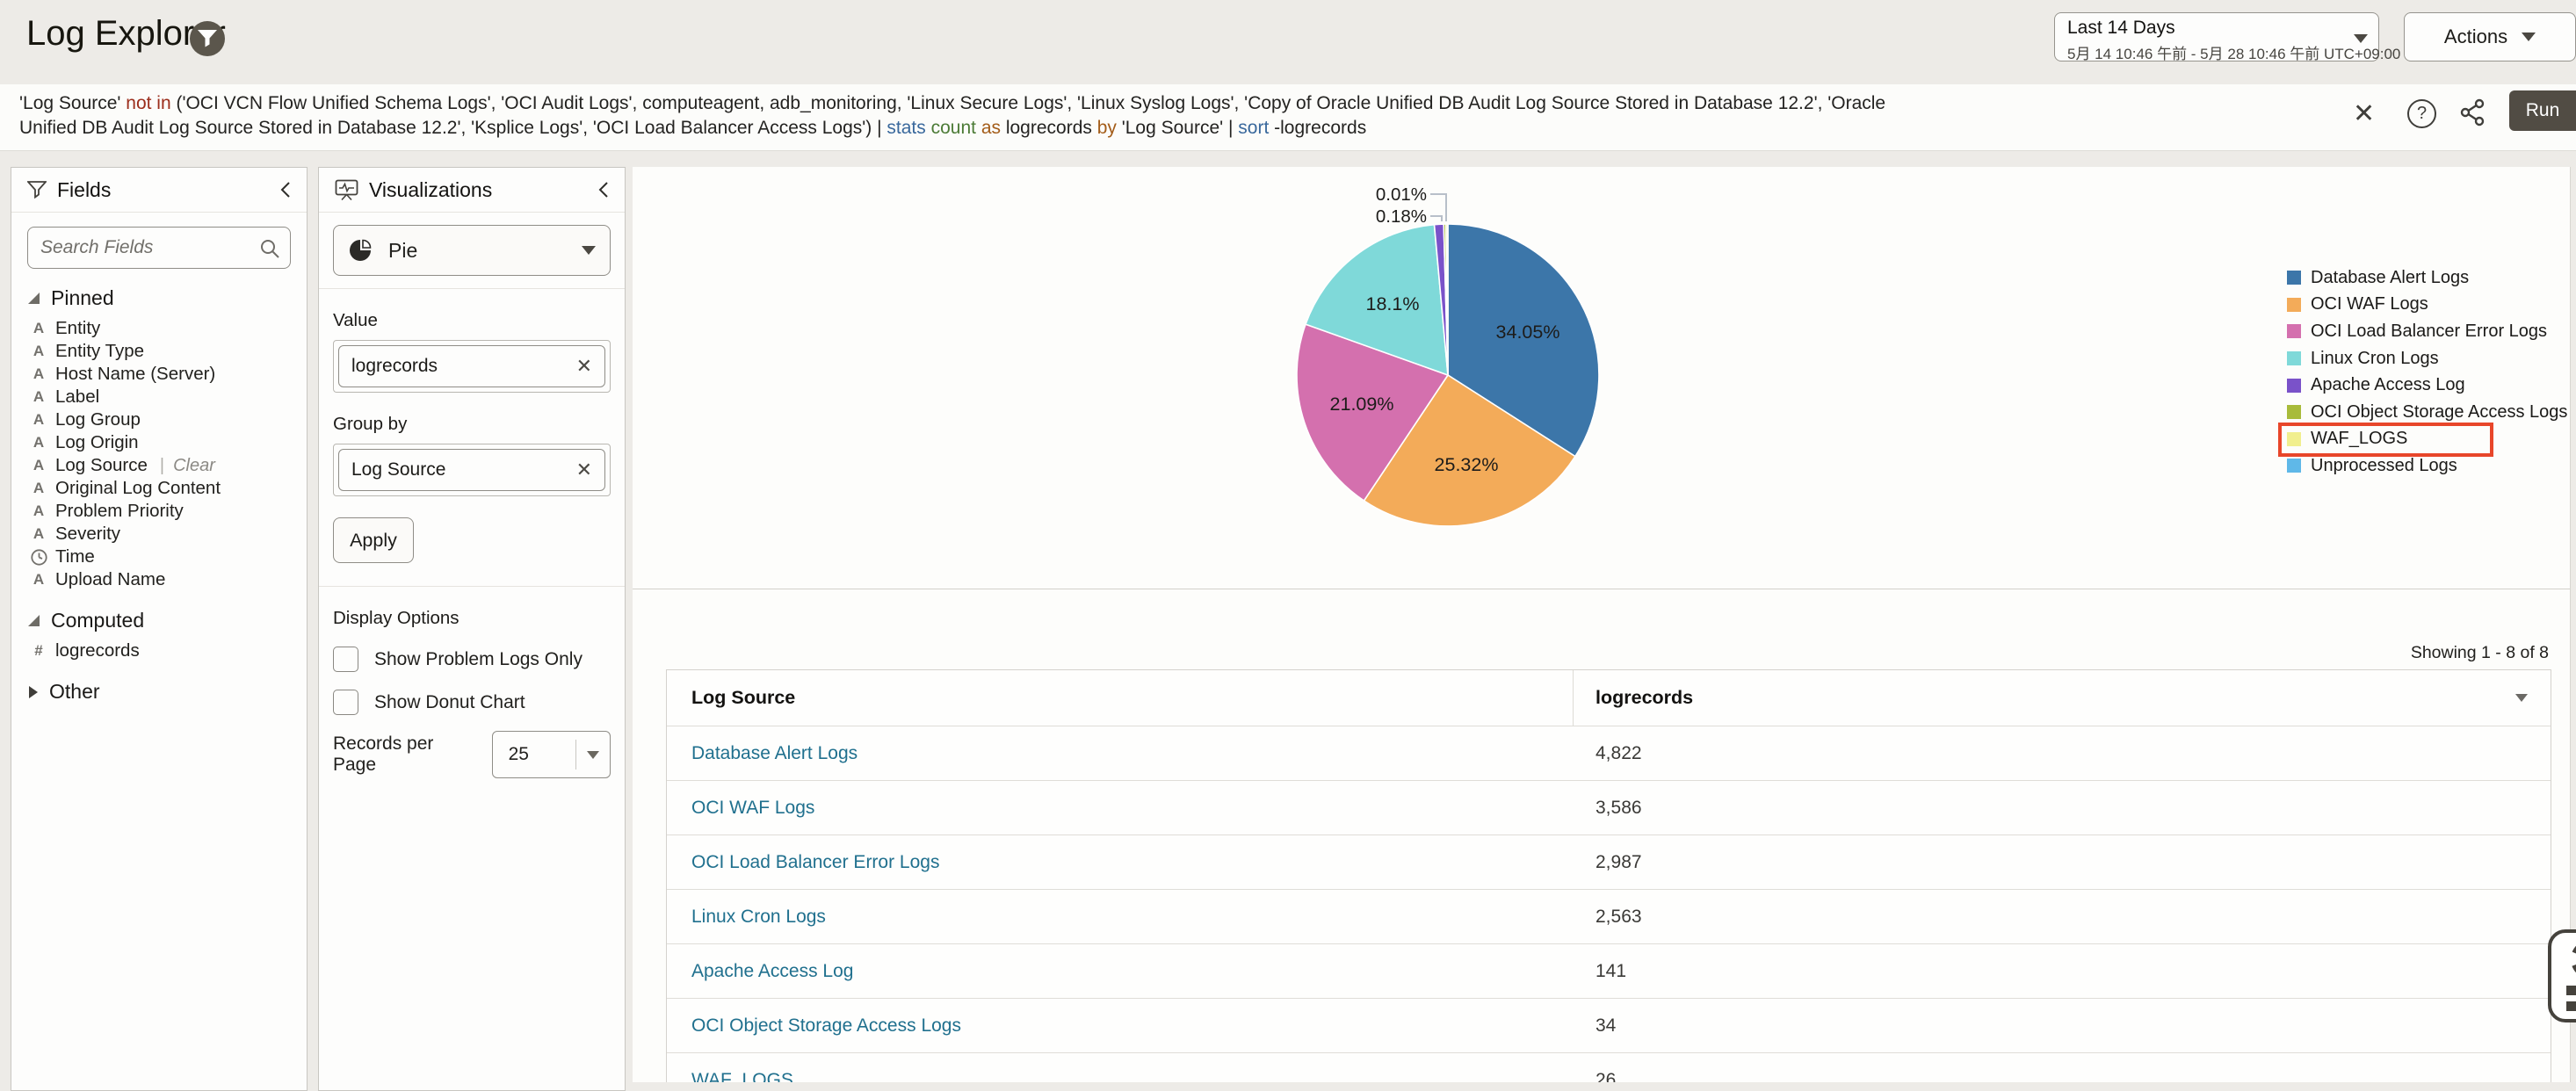 This screenshot has width=2576, height=1091. What do you see at coordinates (2062, 809) in the screenshot?
I see `logrecords-value: 3,586` at bounding box center [2062, 809].